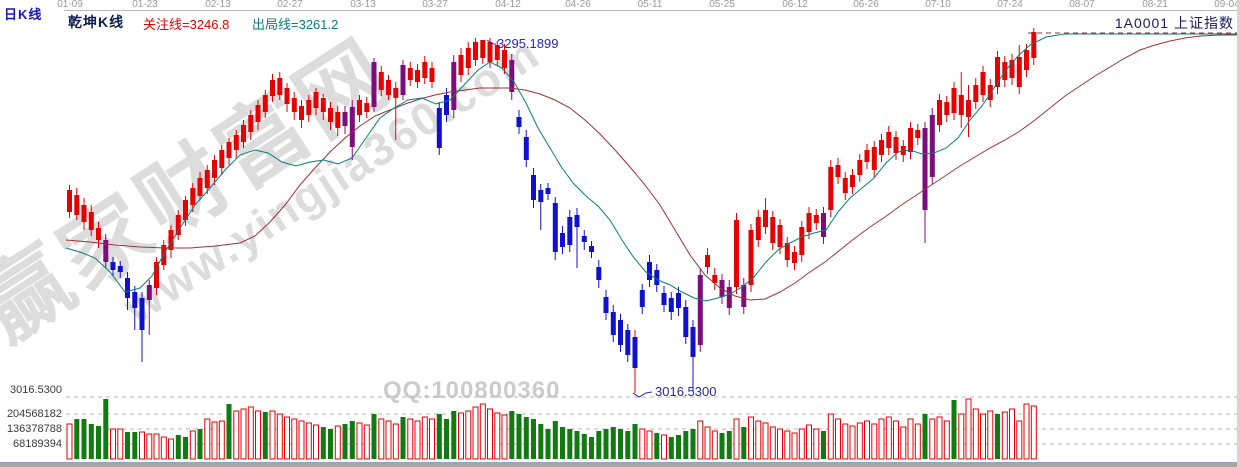  What do you see at coordinates (620, 461) in the screenshot?
I see `bottom-white-gap` at bounding box center [620, 461].